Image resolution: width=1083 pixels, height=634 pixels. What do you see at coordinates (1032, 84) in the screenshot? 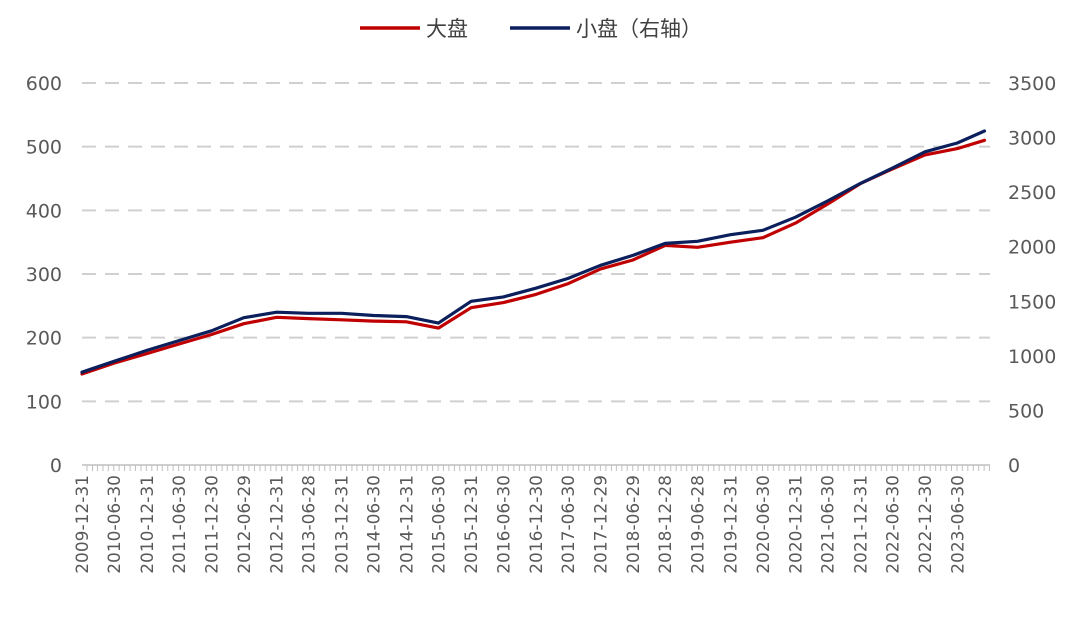
I see `y-right-tick-label: 3500` at bounding box center [1032, 84].